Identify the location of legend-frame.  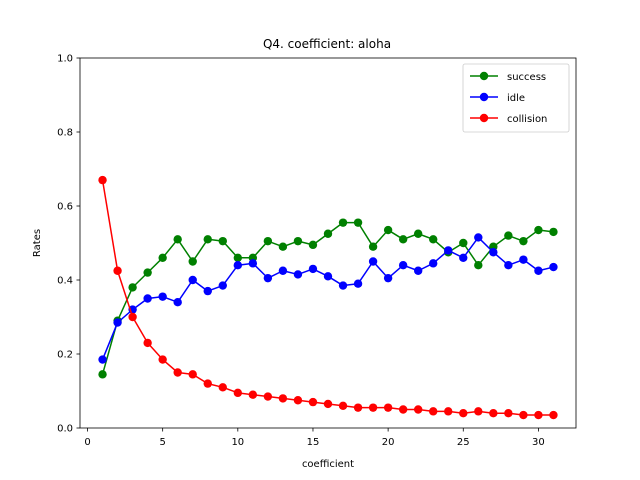
(516, 98).